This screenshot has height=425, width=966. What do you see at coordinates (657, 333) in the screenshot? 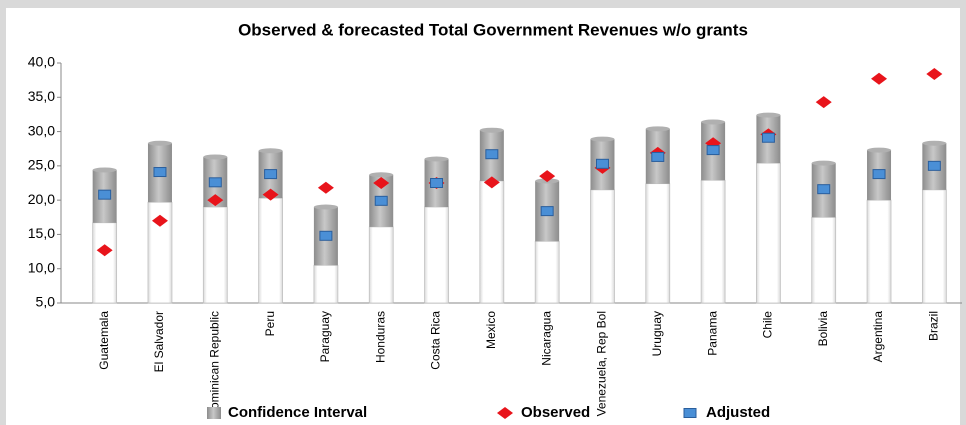
I see `x-tick-label: Uruguay` at bounding box center [657, 333].